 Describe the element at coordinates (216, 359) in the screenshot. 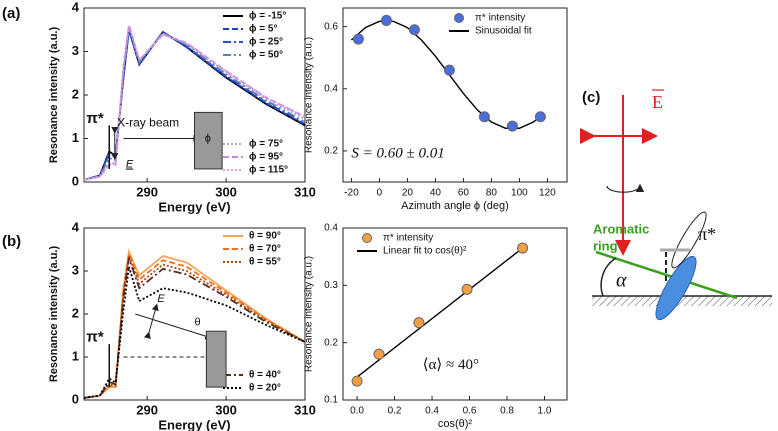

I see `sample` at that location.